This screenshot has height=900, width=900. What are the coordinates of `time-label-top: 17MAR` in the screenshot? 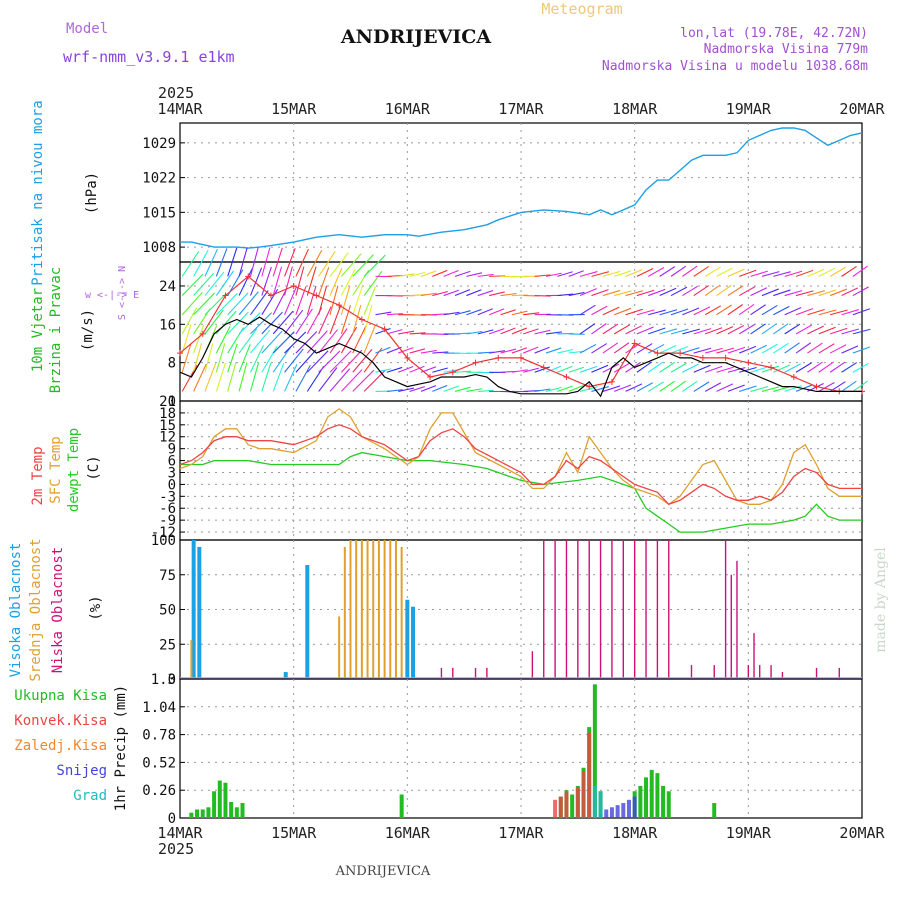 It's located at (521, 109).